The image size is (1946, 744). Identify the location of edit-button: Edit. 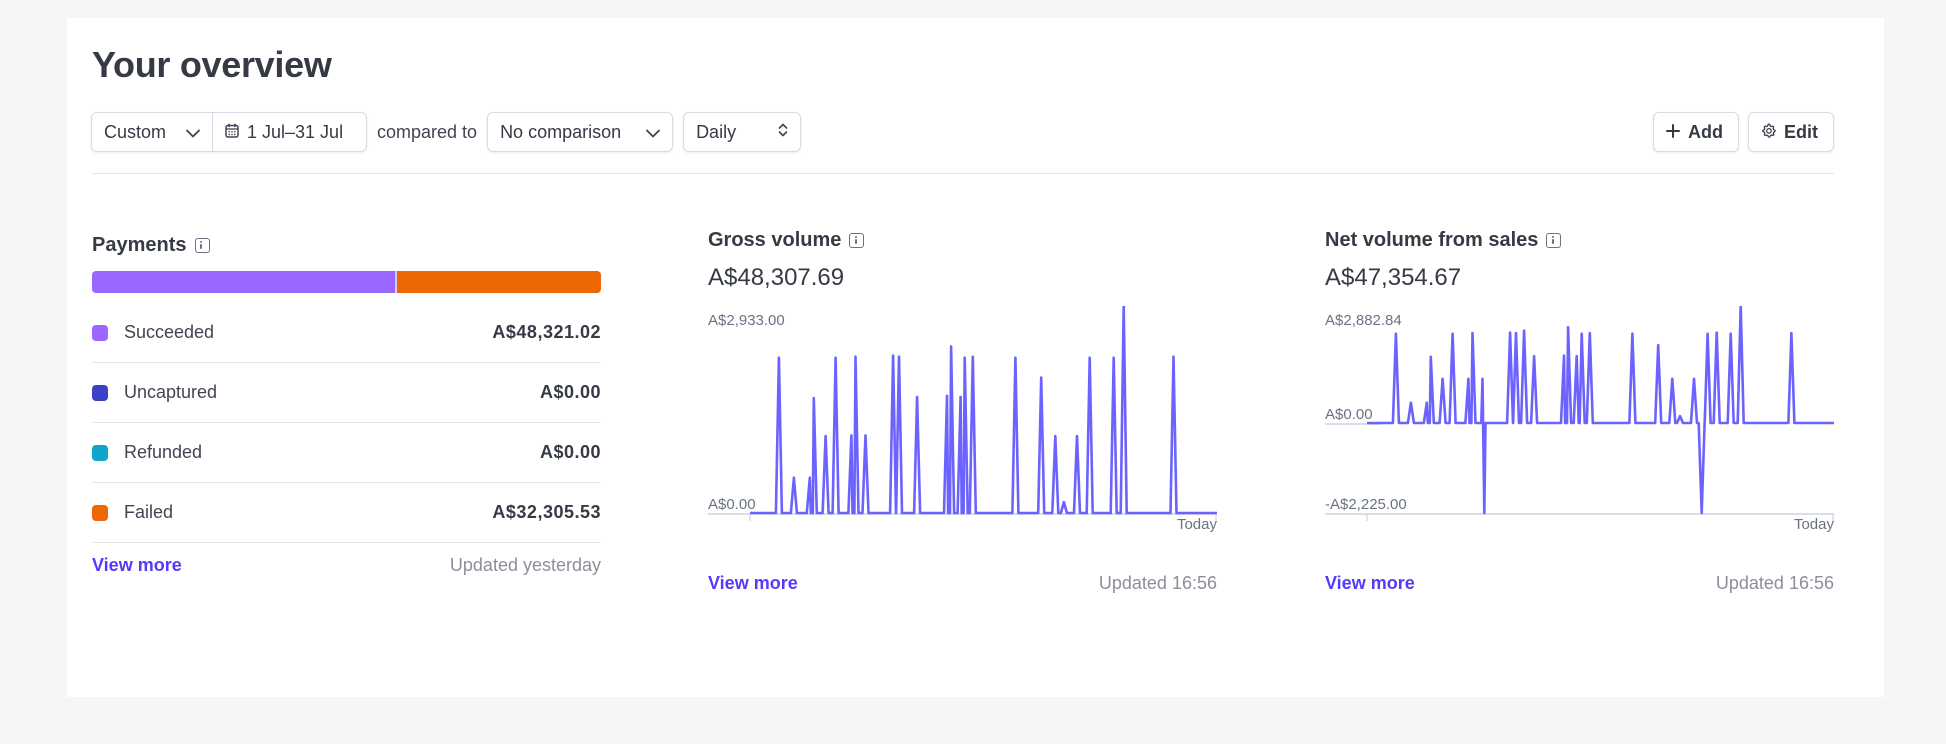
(1791, 132).